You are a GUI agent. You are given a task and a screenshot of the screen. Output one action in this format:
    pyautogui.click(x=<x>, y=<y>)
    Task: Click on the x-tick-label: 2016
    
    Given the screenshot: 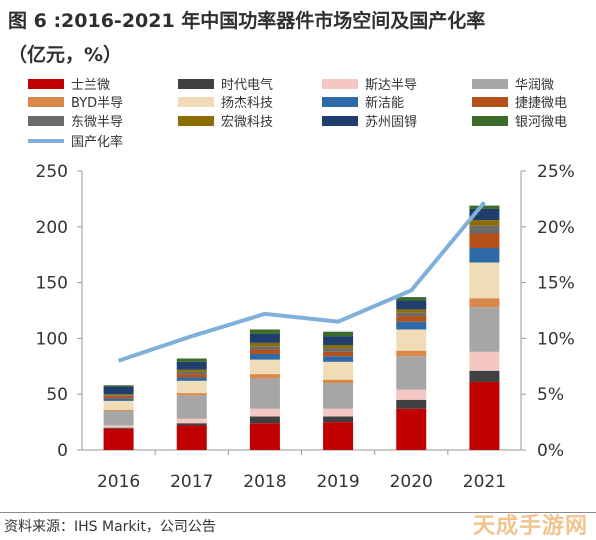 What is the action you would take?
    pyautogui.click(x=118, y=482)
    